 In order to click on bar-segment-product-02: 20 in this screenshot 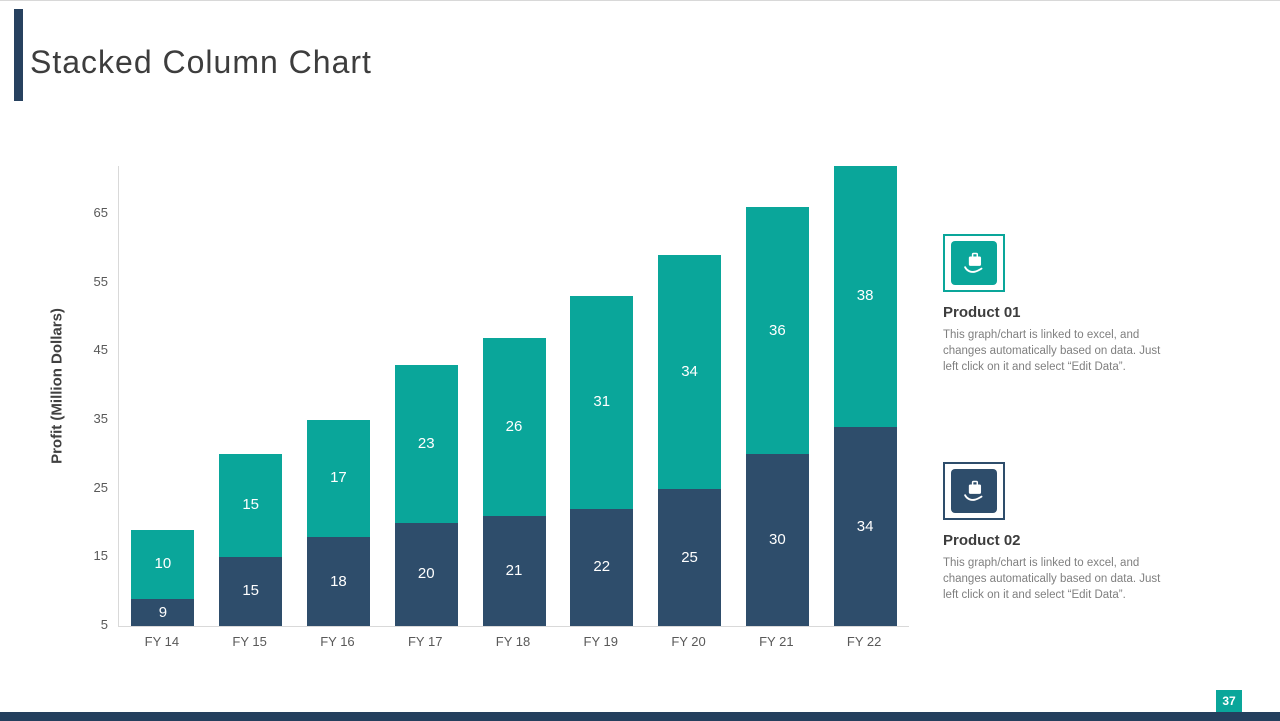, I will do `click(426, 574)`.